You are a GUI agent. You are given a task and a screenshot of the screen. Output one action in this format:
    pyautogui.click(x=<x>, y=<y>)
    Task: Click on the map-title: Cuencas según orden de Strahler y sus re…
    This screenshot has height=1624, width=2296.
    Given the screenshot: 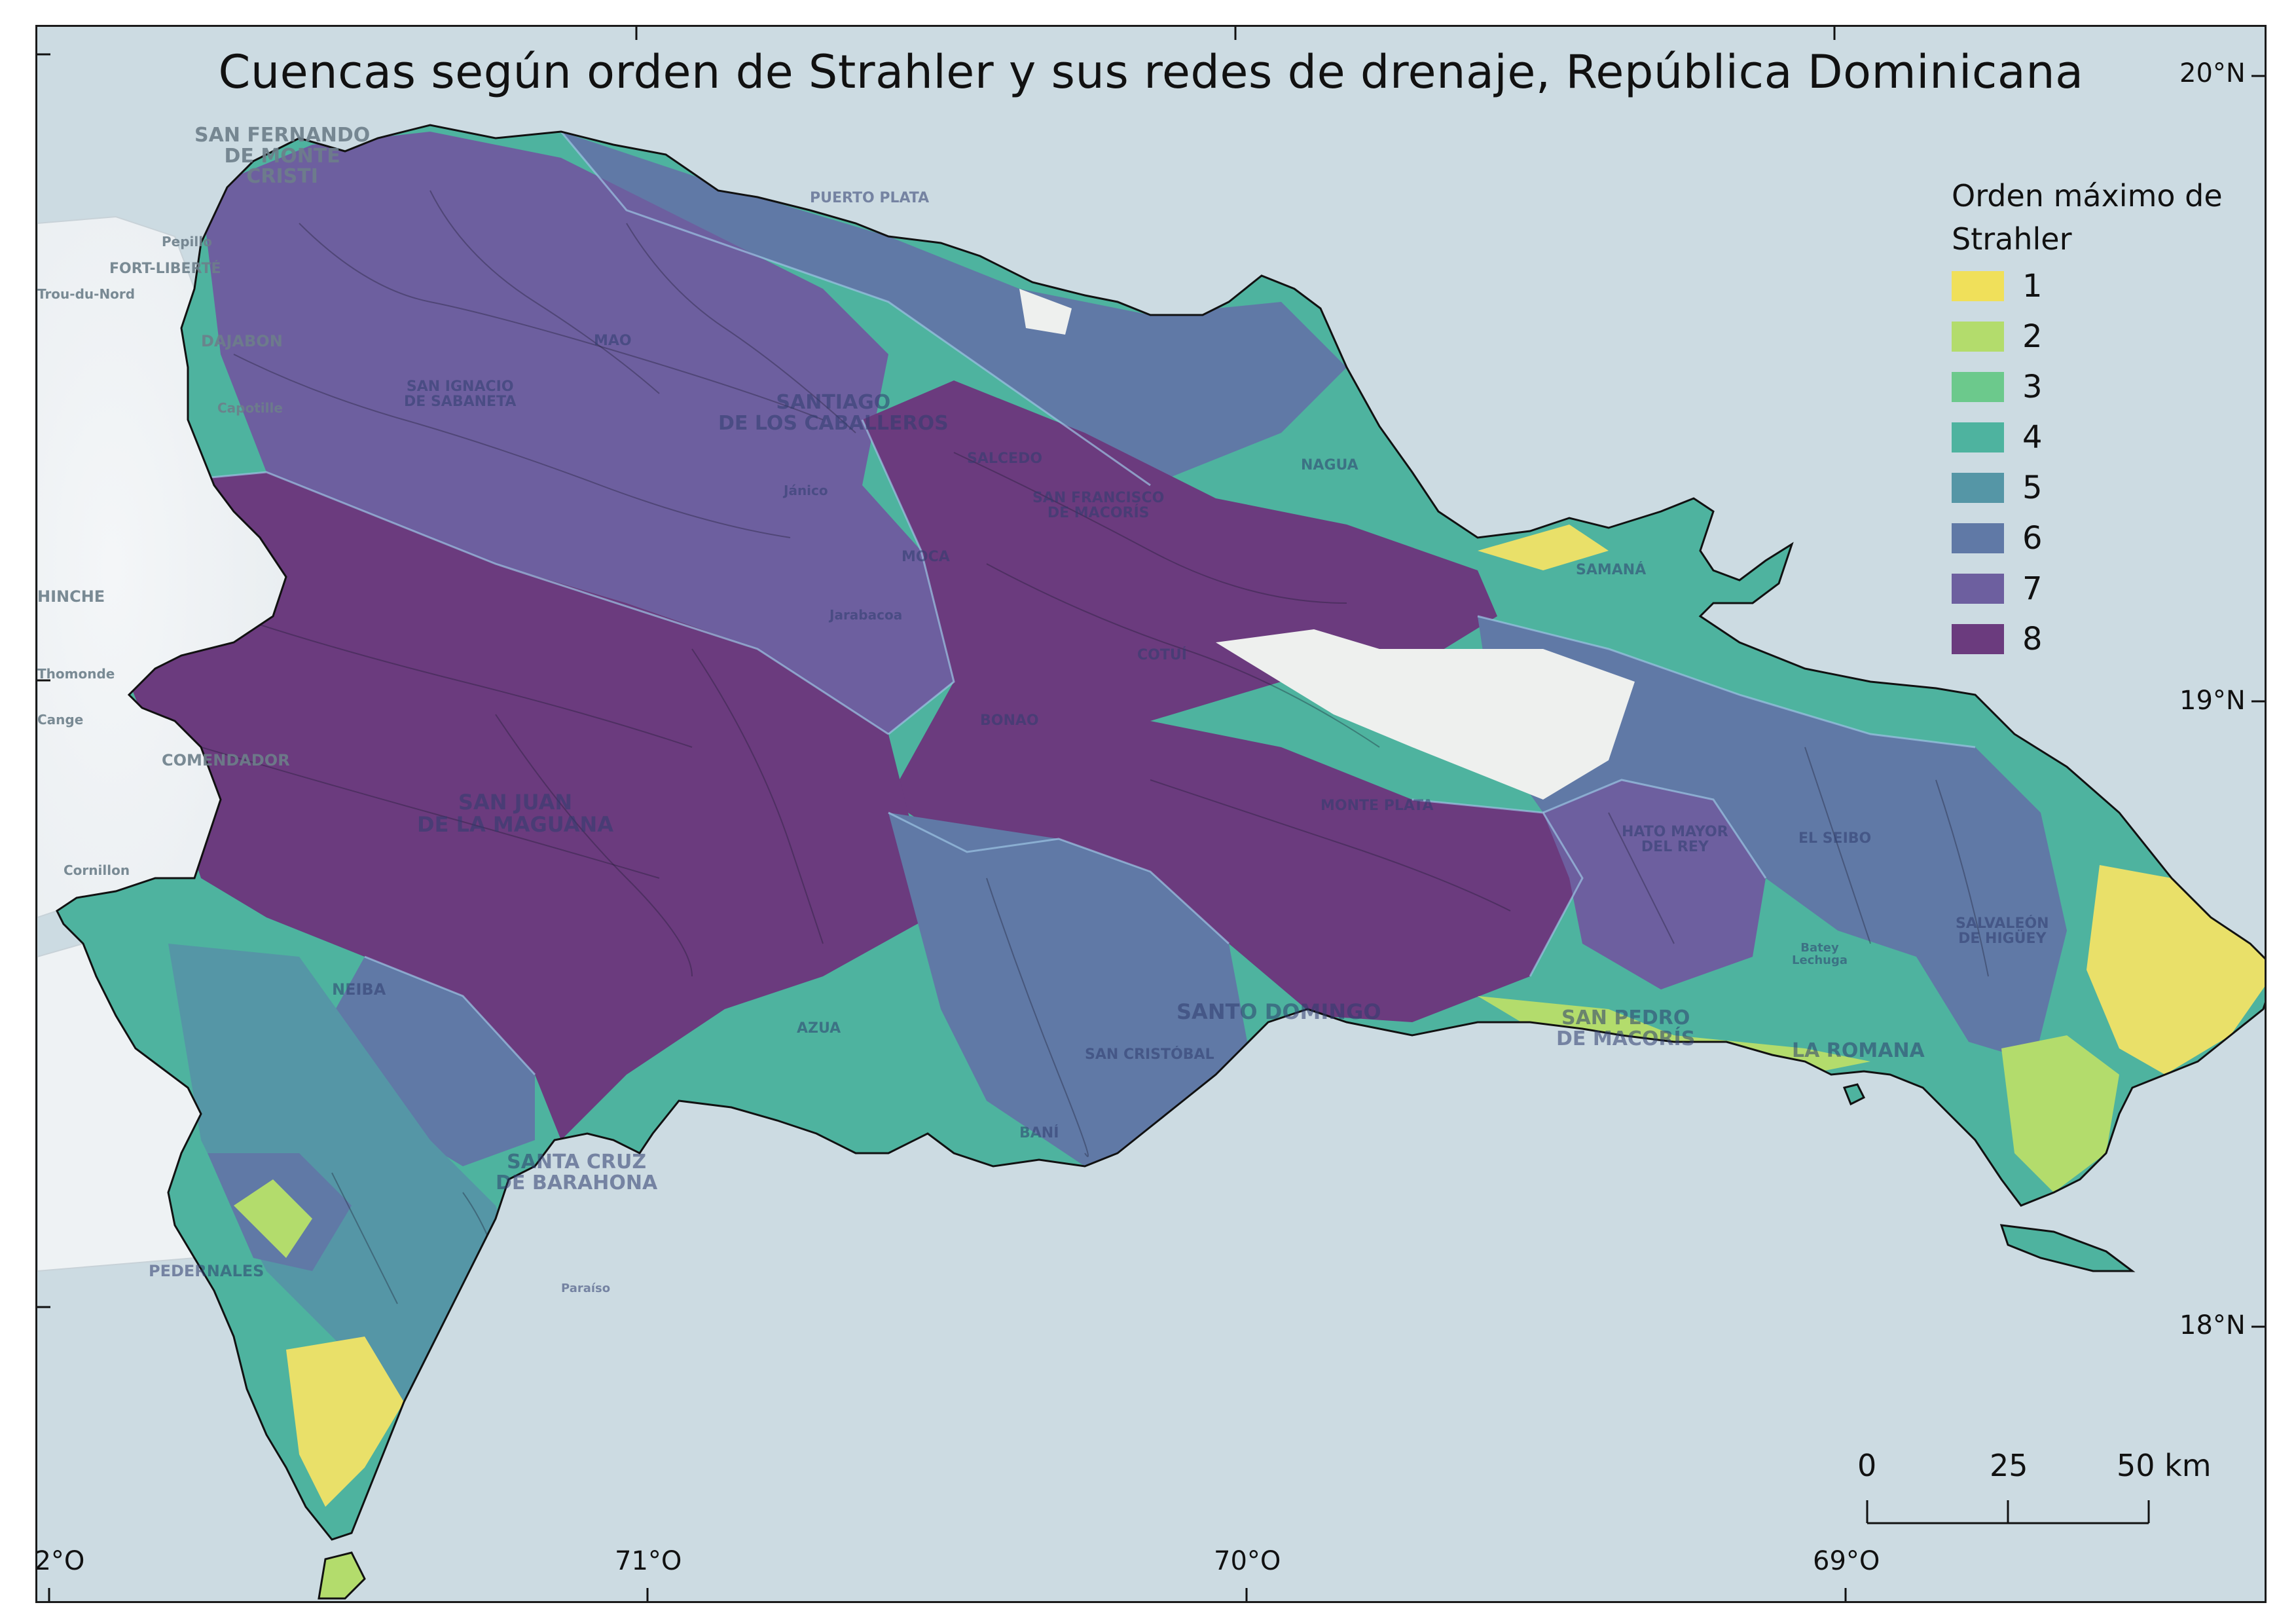 What is the action you would take?
    pyautogui.click(x=1151, y=72)
    